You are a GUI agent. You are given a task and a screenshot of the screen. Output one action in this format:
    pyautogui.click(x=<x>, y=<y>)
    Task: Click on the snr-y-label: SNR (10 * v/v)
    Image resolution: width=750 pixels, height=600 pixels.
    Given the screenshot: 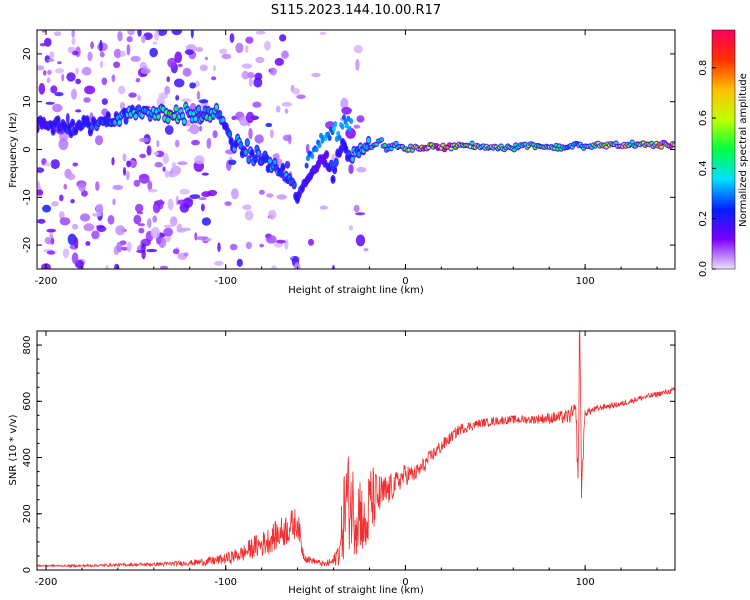 What is the action you would take?
    pyautogui.click(x=13, y=449)
    